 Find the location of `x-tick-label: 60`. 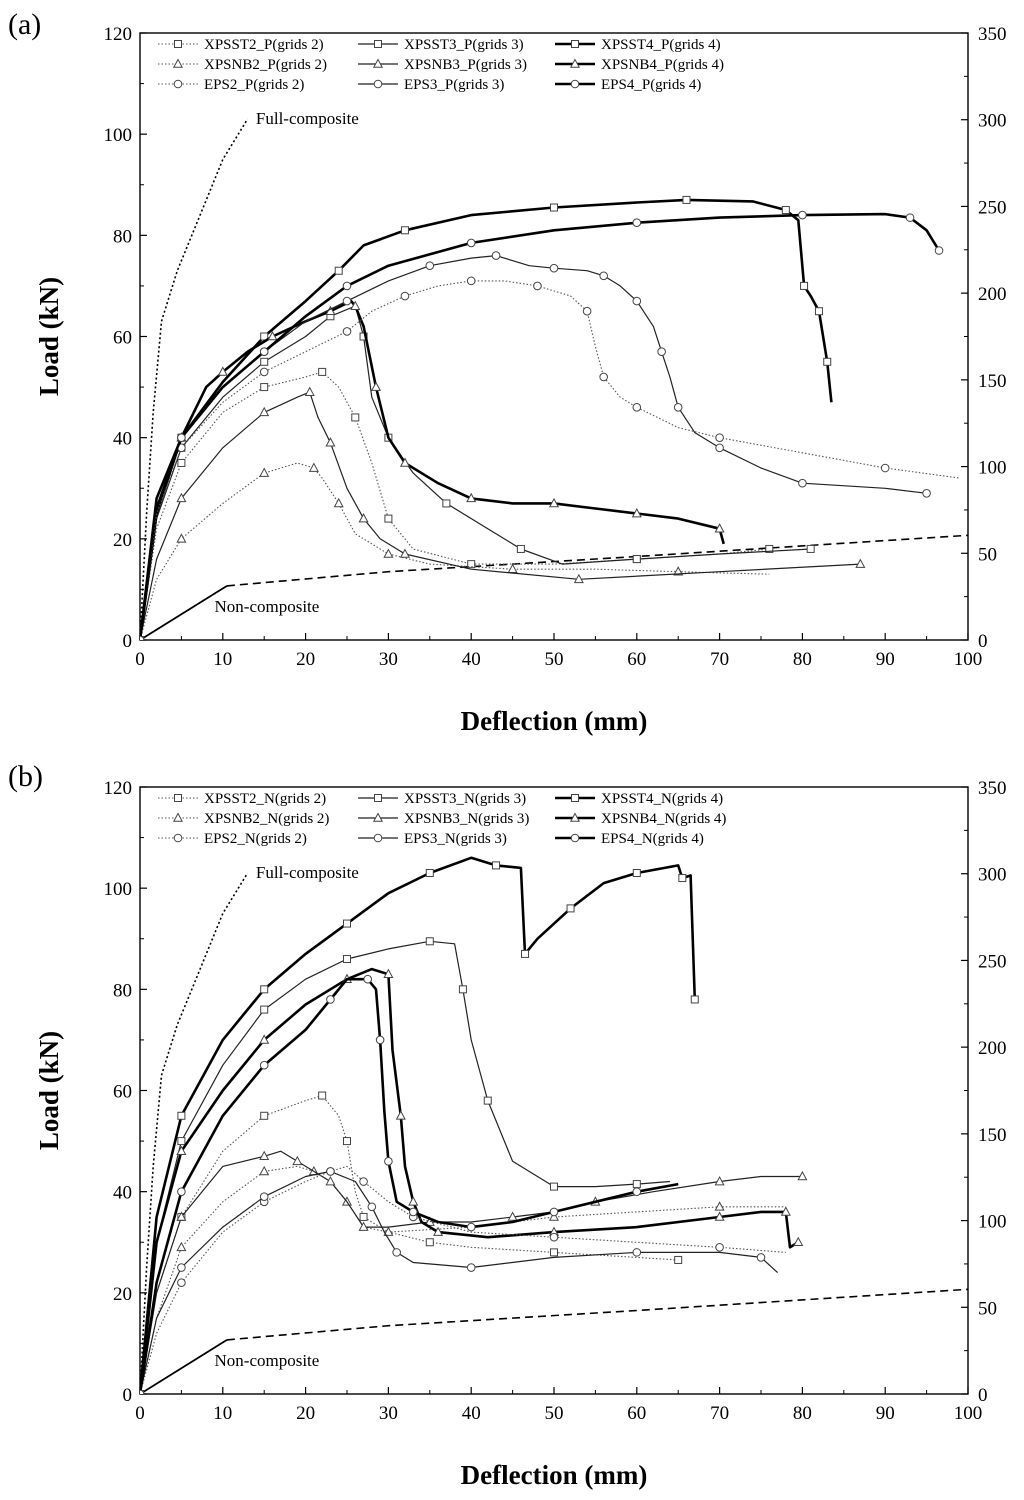

x-tick-label: 60 is located at coordinates (636, 1413).